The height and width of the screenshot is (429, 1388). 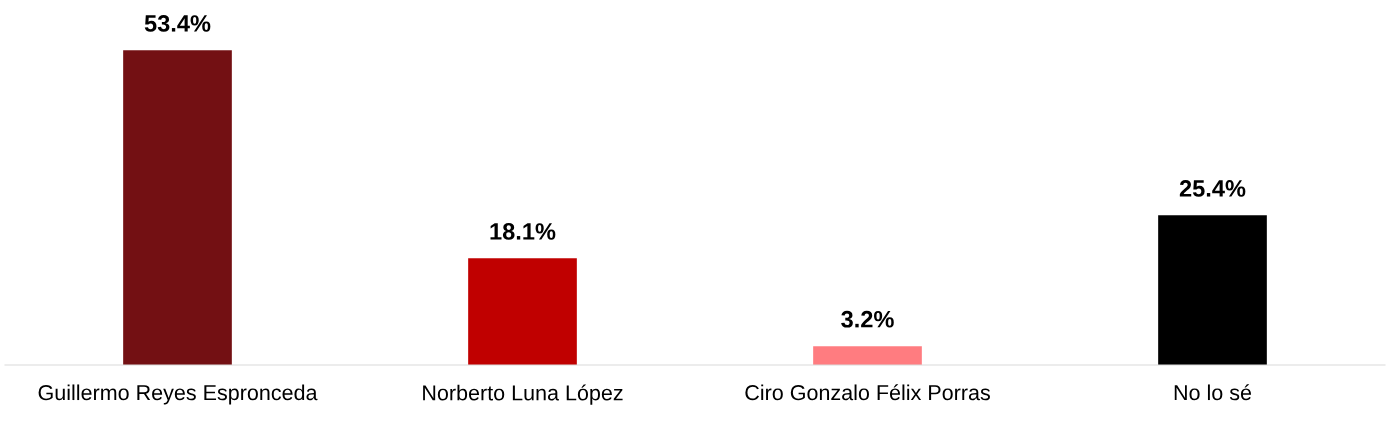 What do you see at coordinates (1212, 188) in the screenshot?
I see `data-label: 25.4%` at bounding box center [1212, 188].